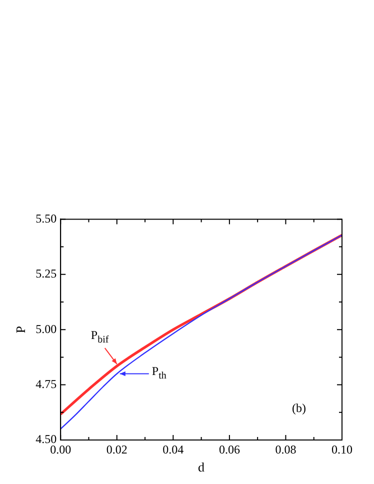 This screenshot has width=374, height=484. I want to click on x-tick-label: 0.02, so click(117, 449).